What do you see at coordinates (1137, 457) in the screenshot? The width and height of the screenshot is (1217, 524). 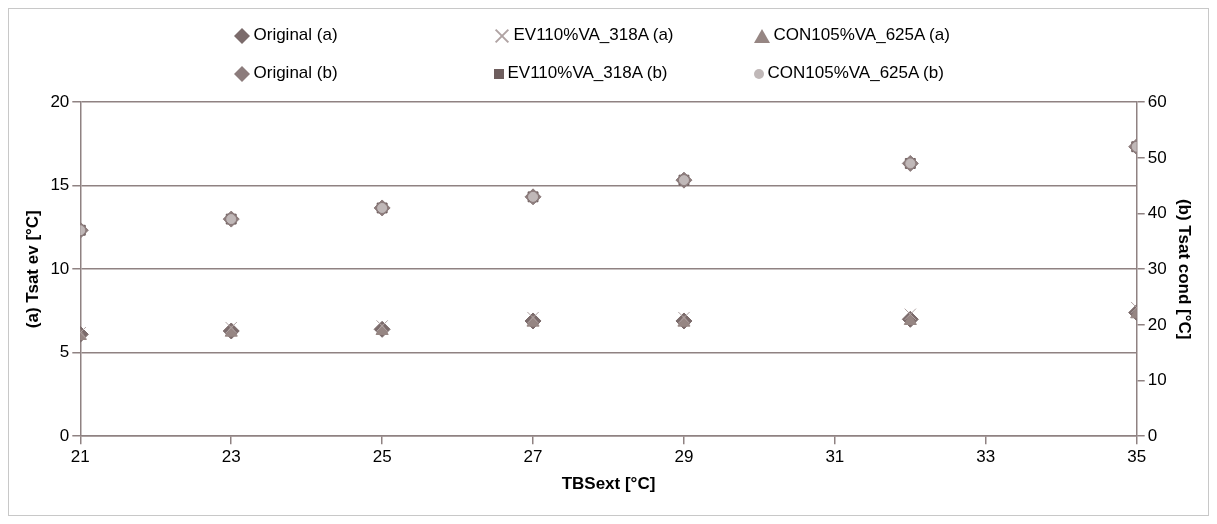 I see `x-tick-label: 35` at bounding box center [1137, 457].